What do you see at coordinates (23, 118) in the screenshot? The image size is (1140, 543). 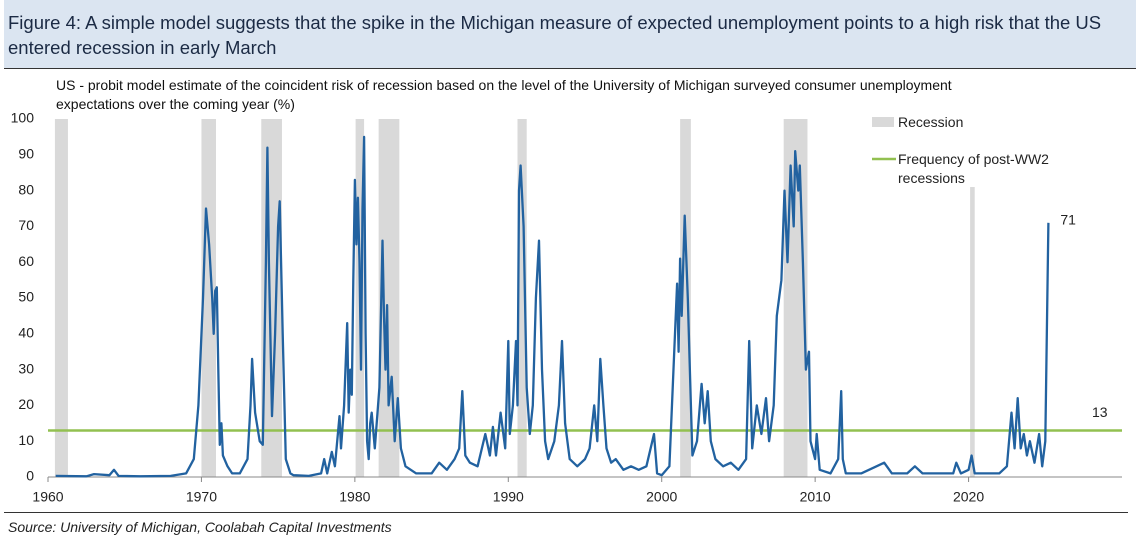 I see `y-tick-label: 100` at bounding box center [23, 118].